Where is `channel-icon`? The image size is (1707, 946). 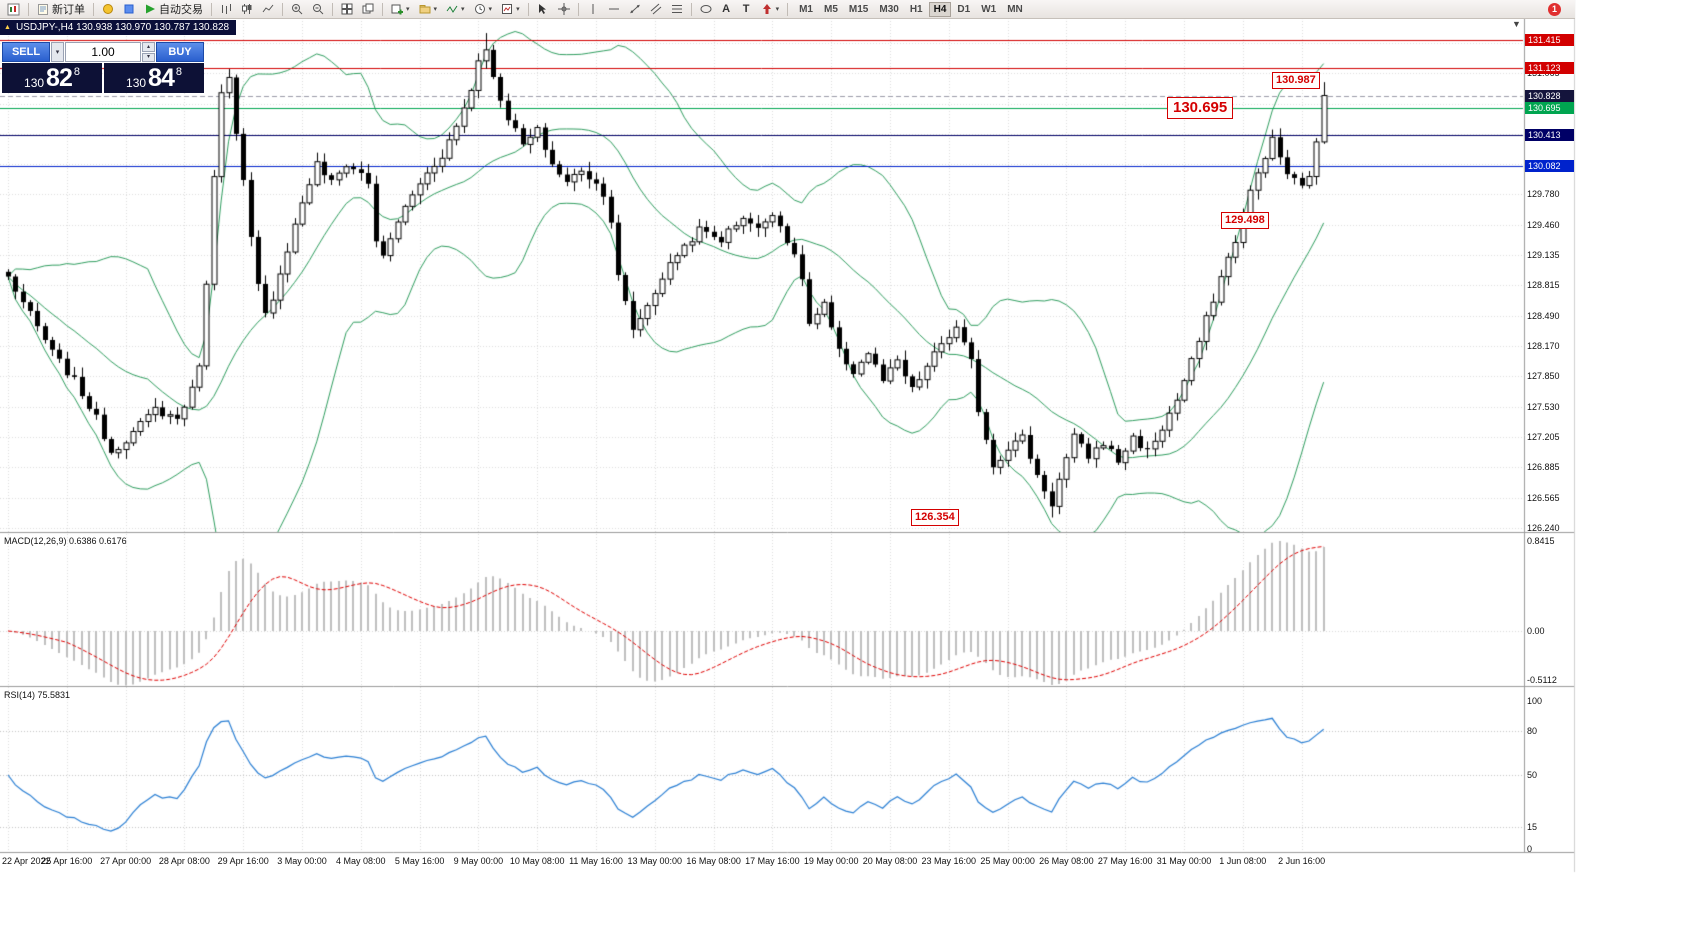
channel-icon is located at coordinates (655, 9).